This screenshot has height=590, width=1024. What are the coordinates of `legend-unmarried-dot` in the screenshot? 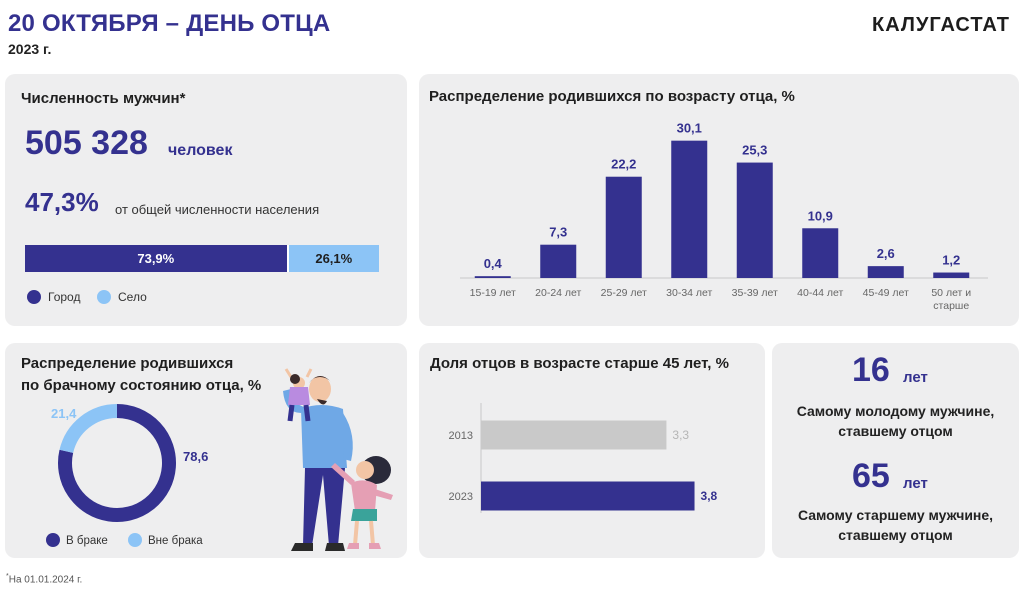 It's located at (135, 540).